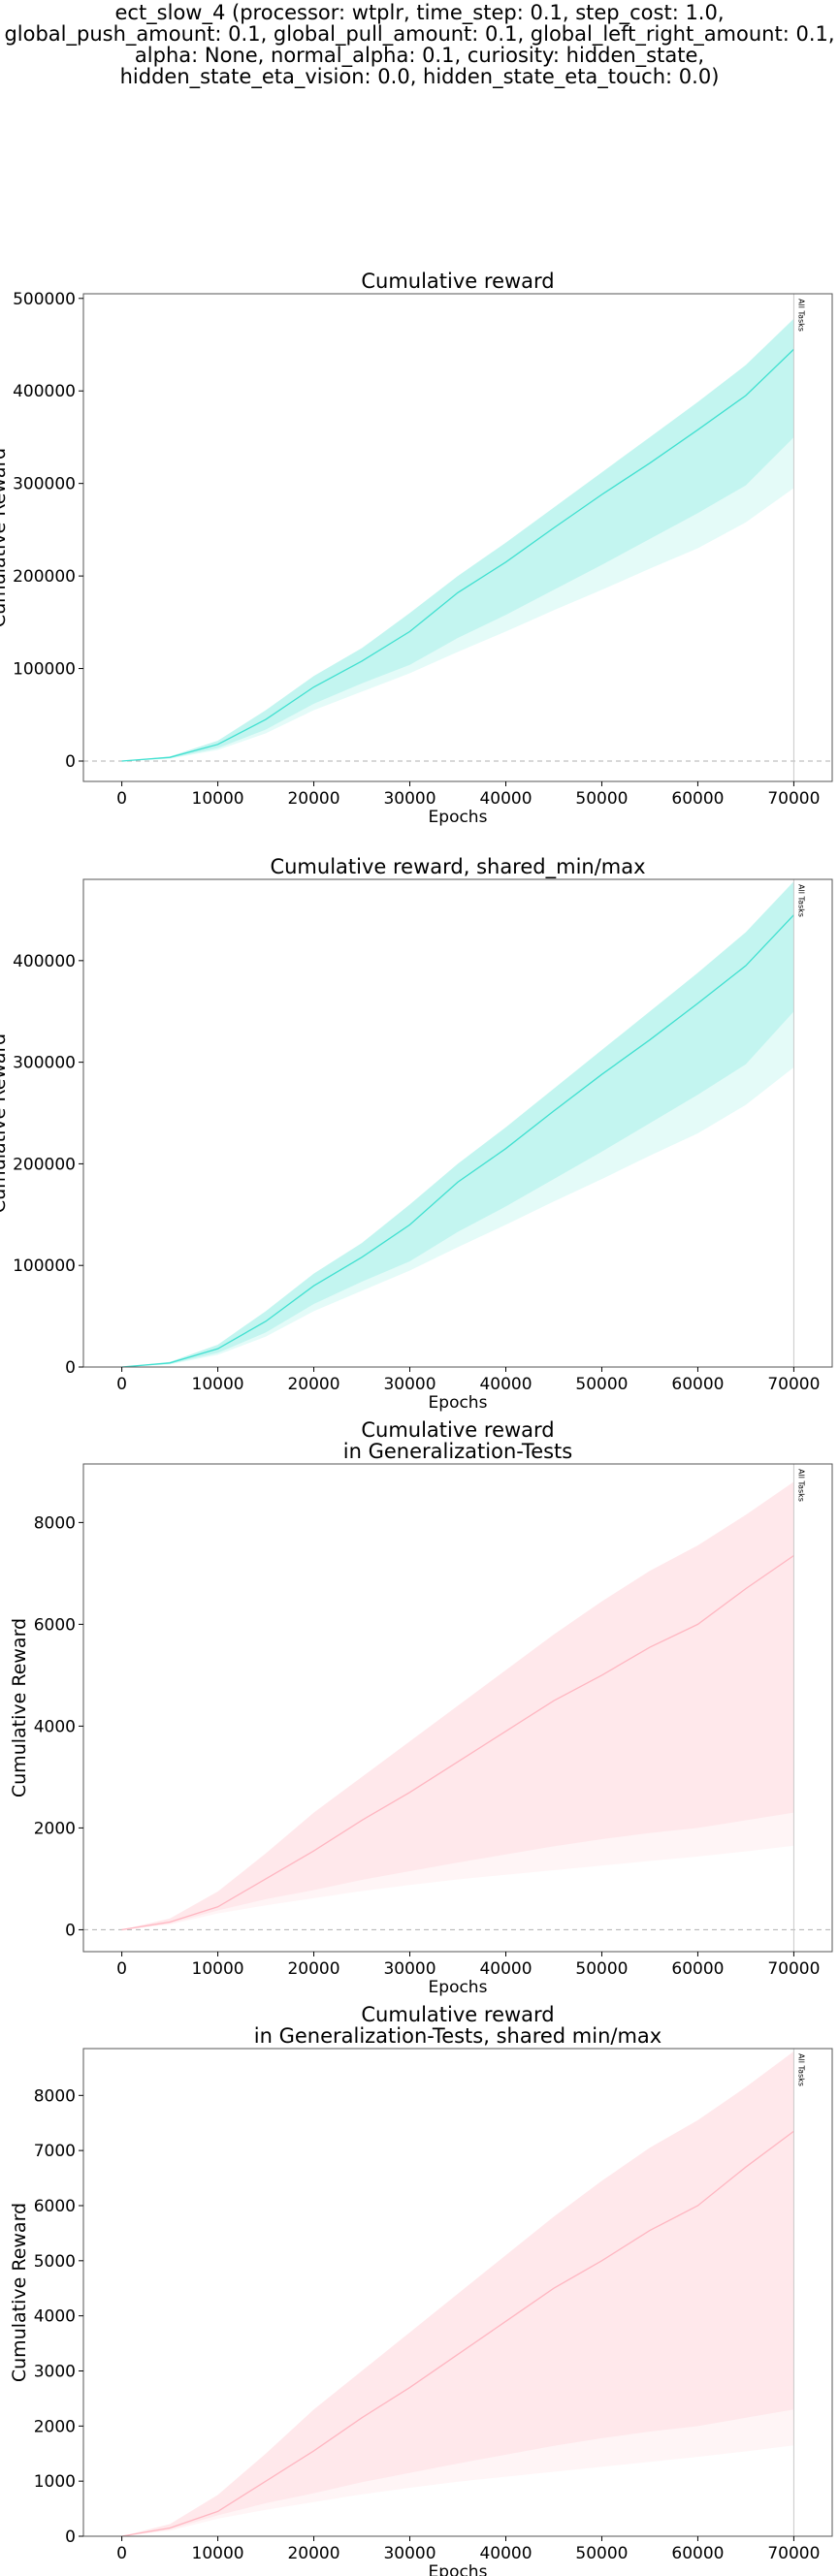 The image size is (839, 2576). I want to click on y-tick-label: 7000, so click(55, 2151).